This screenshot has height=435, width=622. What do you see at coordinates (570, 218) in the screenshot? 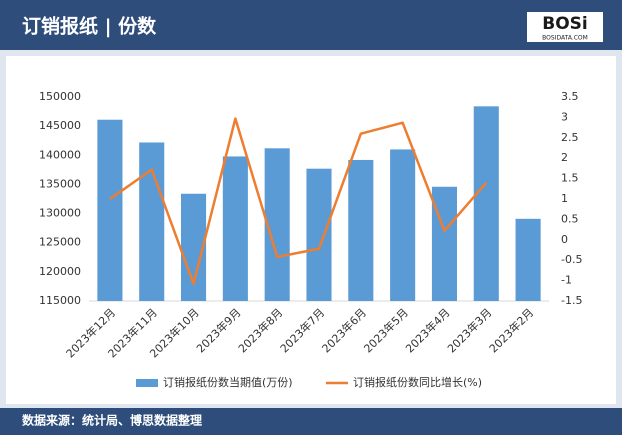
I see `y2-tick-label: 0.5` at bounding box center [570, 218].